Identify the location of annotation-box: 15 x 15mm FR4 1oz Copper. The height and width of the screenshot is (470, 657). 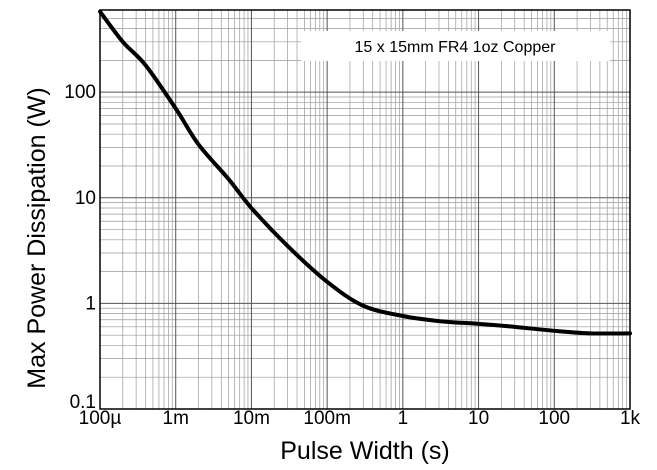
(455, 46).